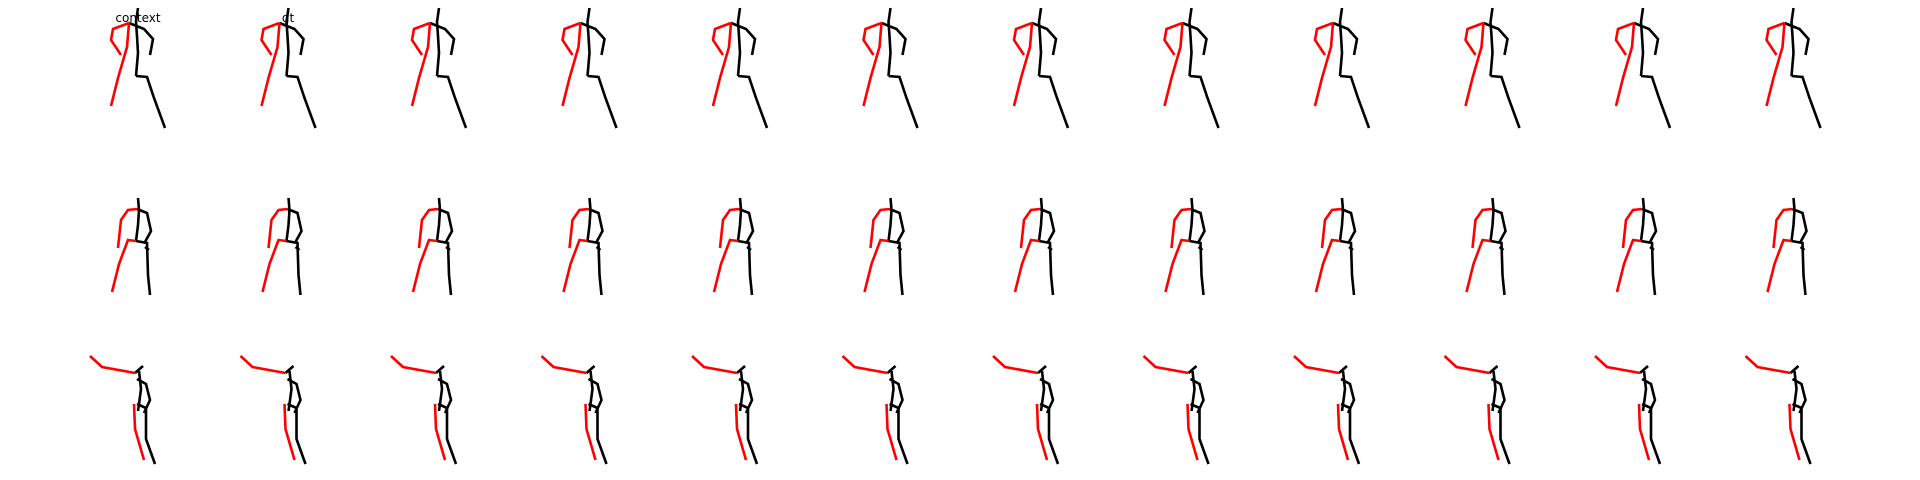  Describe the element at coordinates (138, 18) in the screenshot. I see `column-title-context: context` at that location.